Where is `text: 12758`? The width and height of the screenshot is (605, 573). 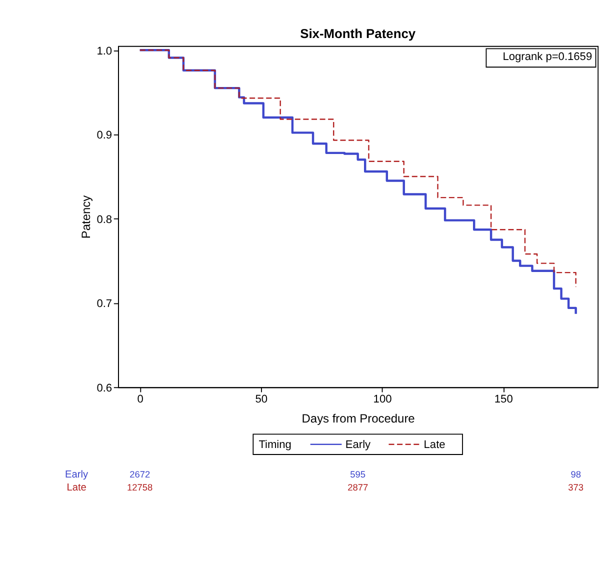
text: 12758 is located at coordinates (140, 487).